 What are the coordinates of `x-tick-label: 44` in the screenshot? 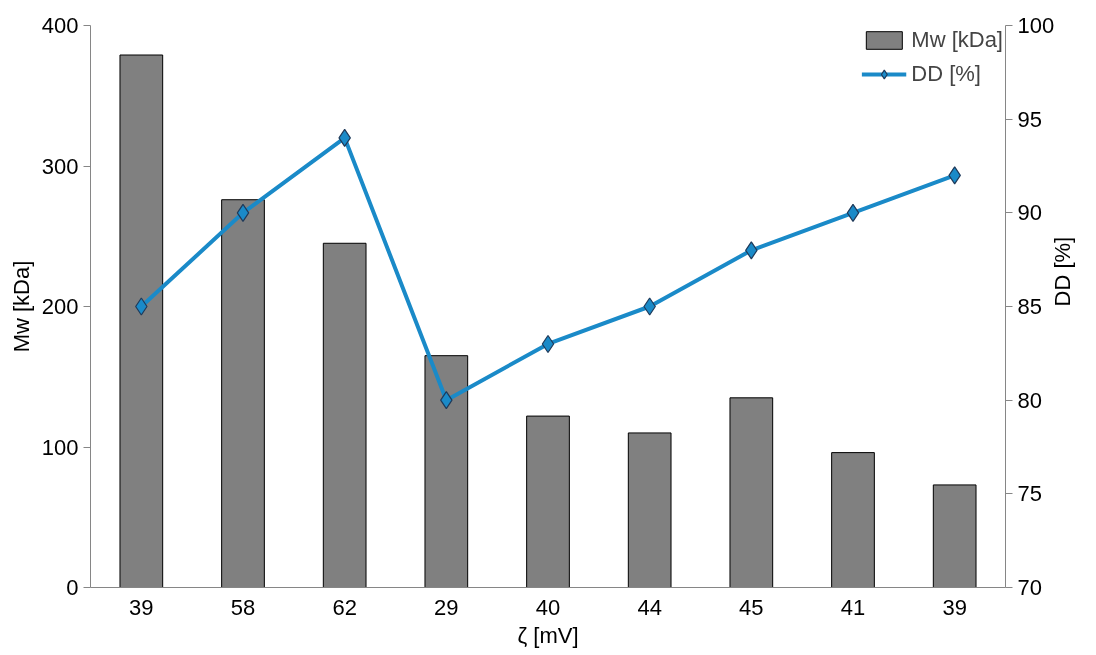 It's located at (649, 607).